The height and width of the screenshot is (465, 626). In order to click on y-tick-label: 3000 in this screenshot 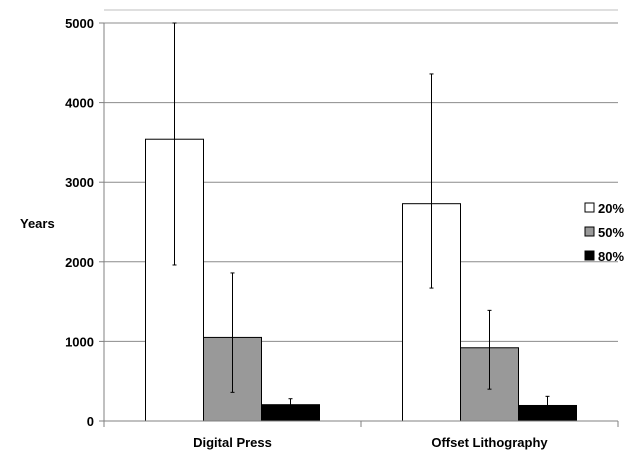, I will do `click(79, 182)`.